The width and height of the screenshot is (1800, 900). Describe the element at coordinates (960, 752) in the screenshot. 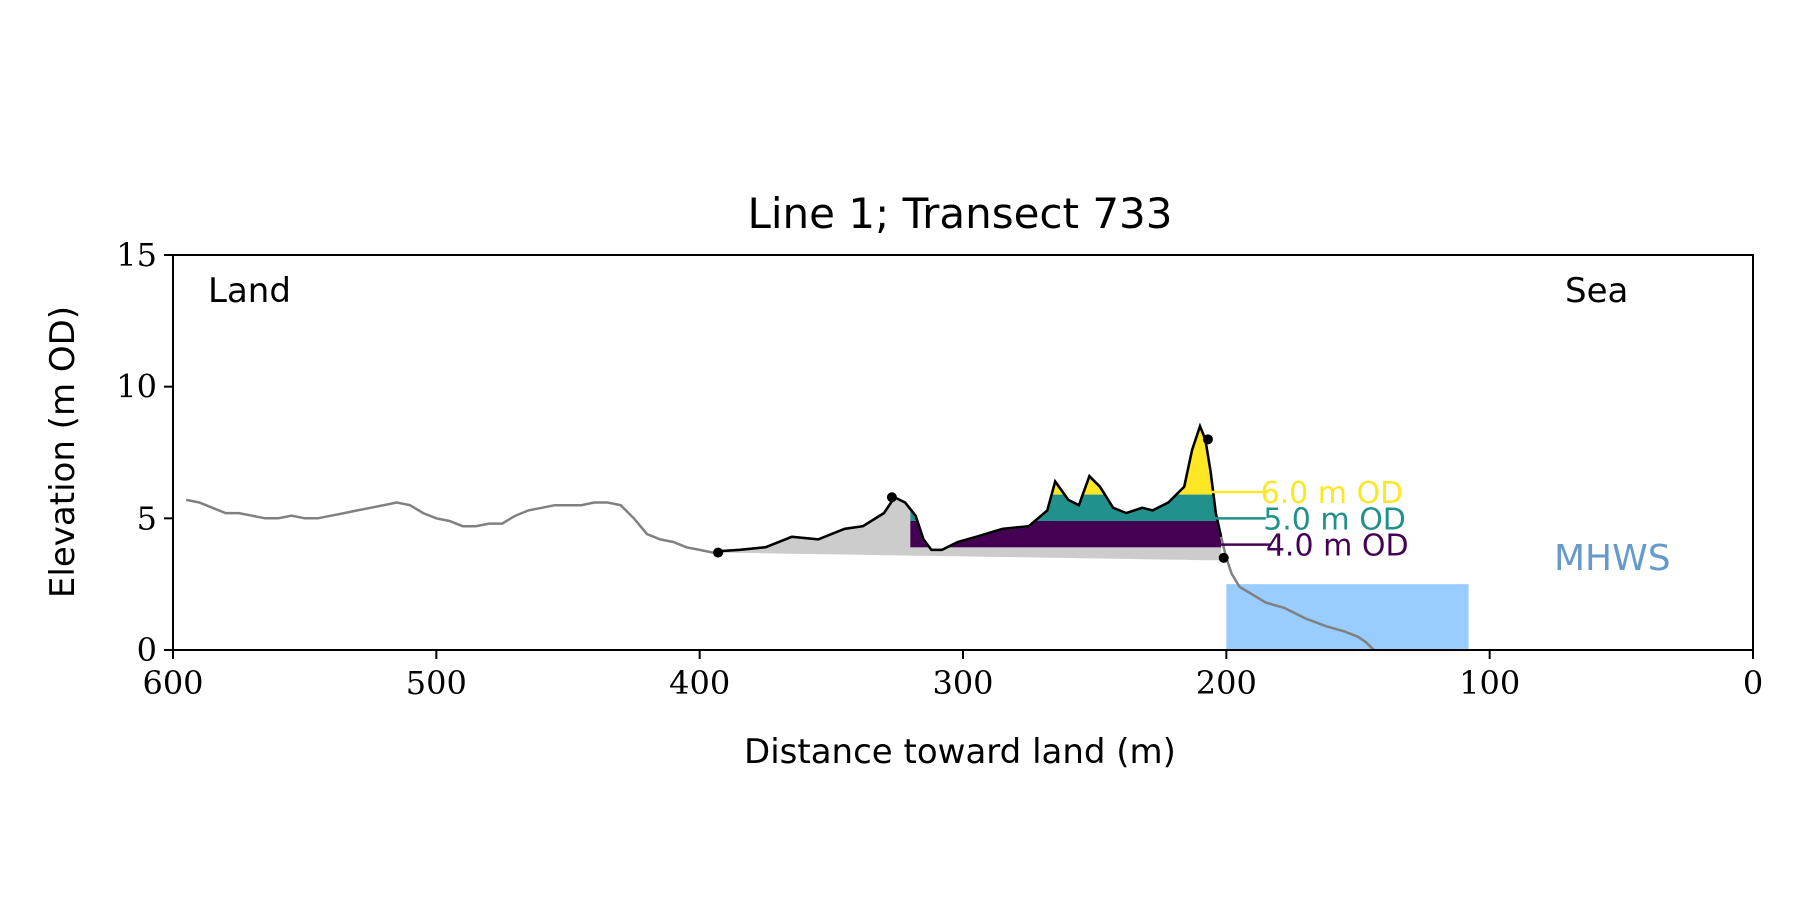

I see `x-axis-label: Distance toward land (m)` at that location.